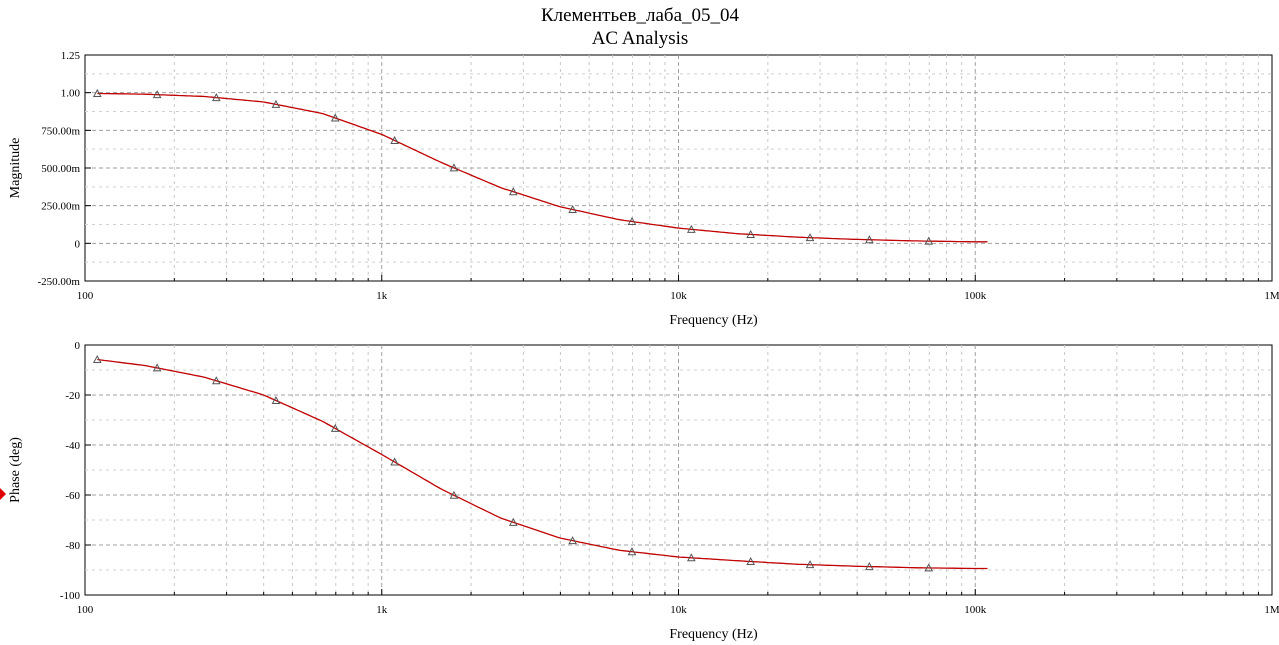 This screenshot has width=1279, height=645. I want to click on magnitude-x-tick-label: 100, so click(85, 296).